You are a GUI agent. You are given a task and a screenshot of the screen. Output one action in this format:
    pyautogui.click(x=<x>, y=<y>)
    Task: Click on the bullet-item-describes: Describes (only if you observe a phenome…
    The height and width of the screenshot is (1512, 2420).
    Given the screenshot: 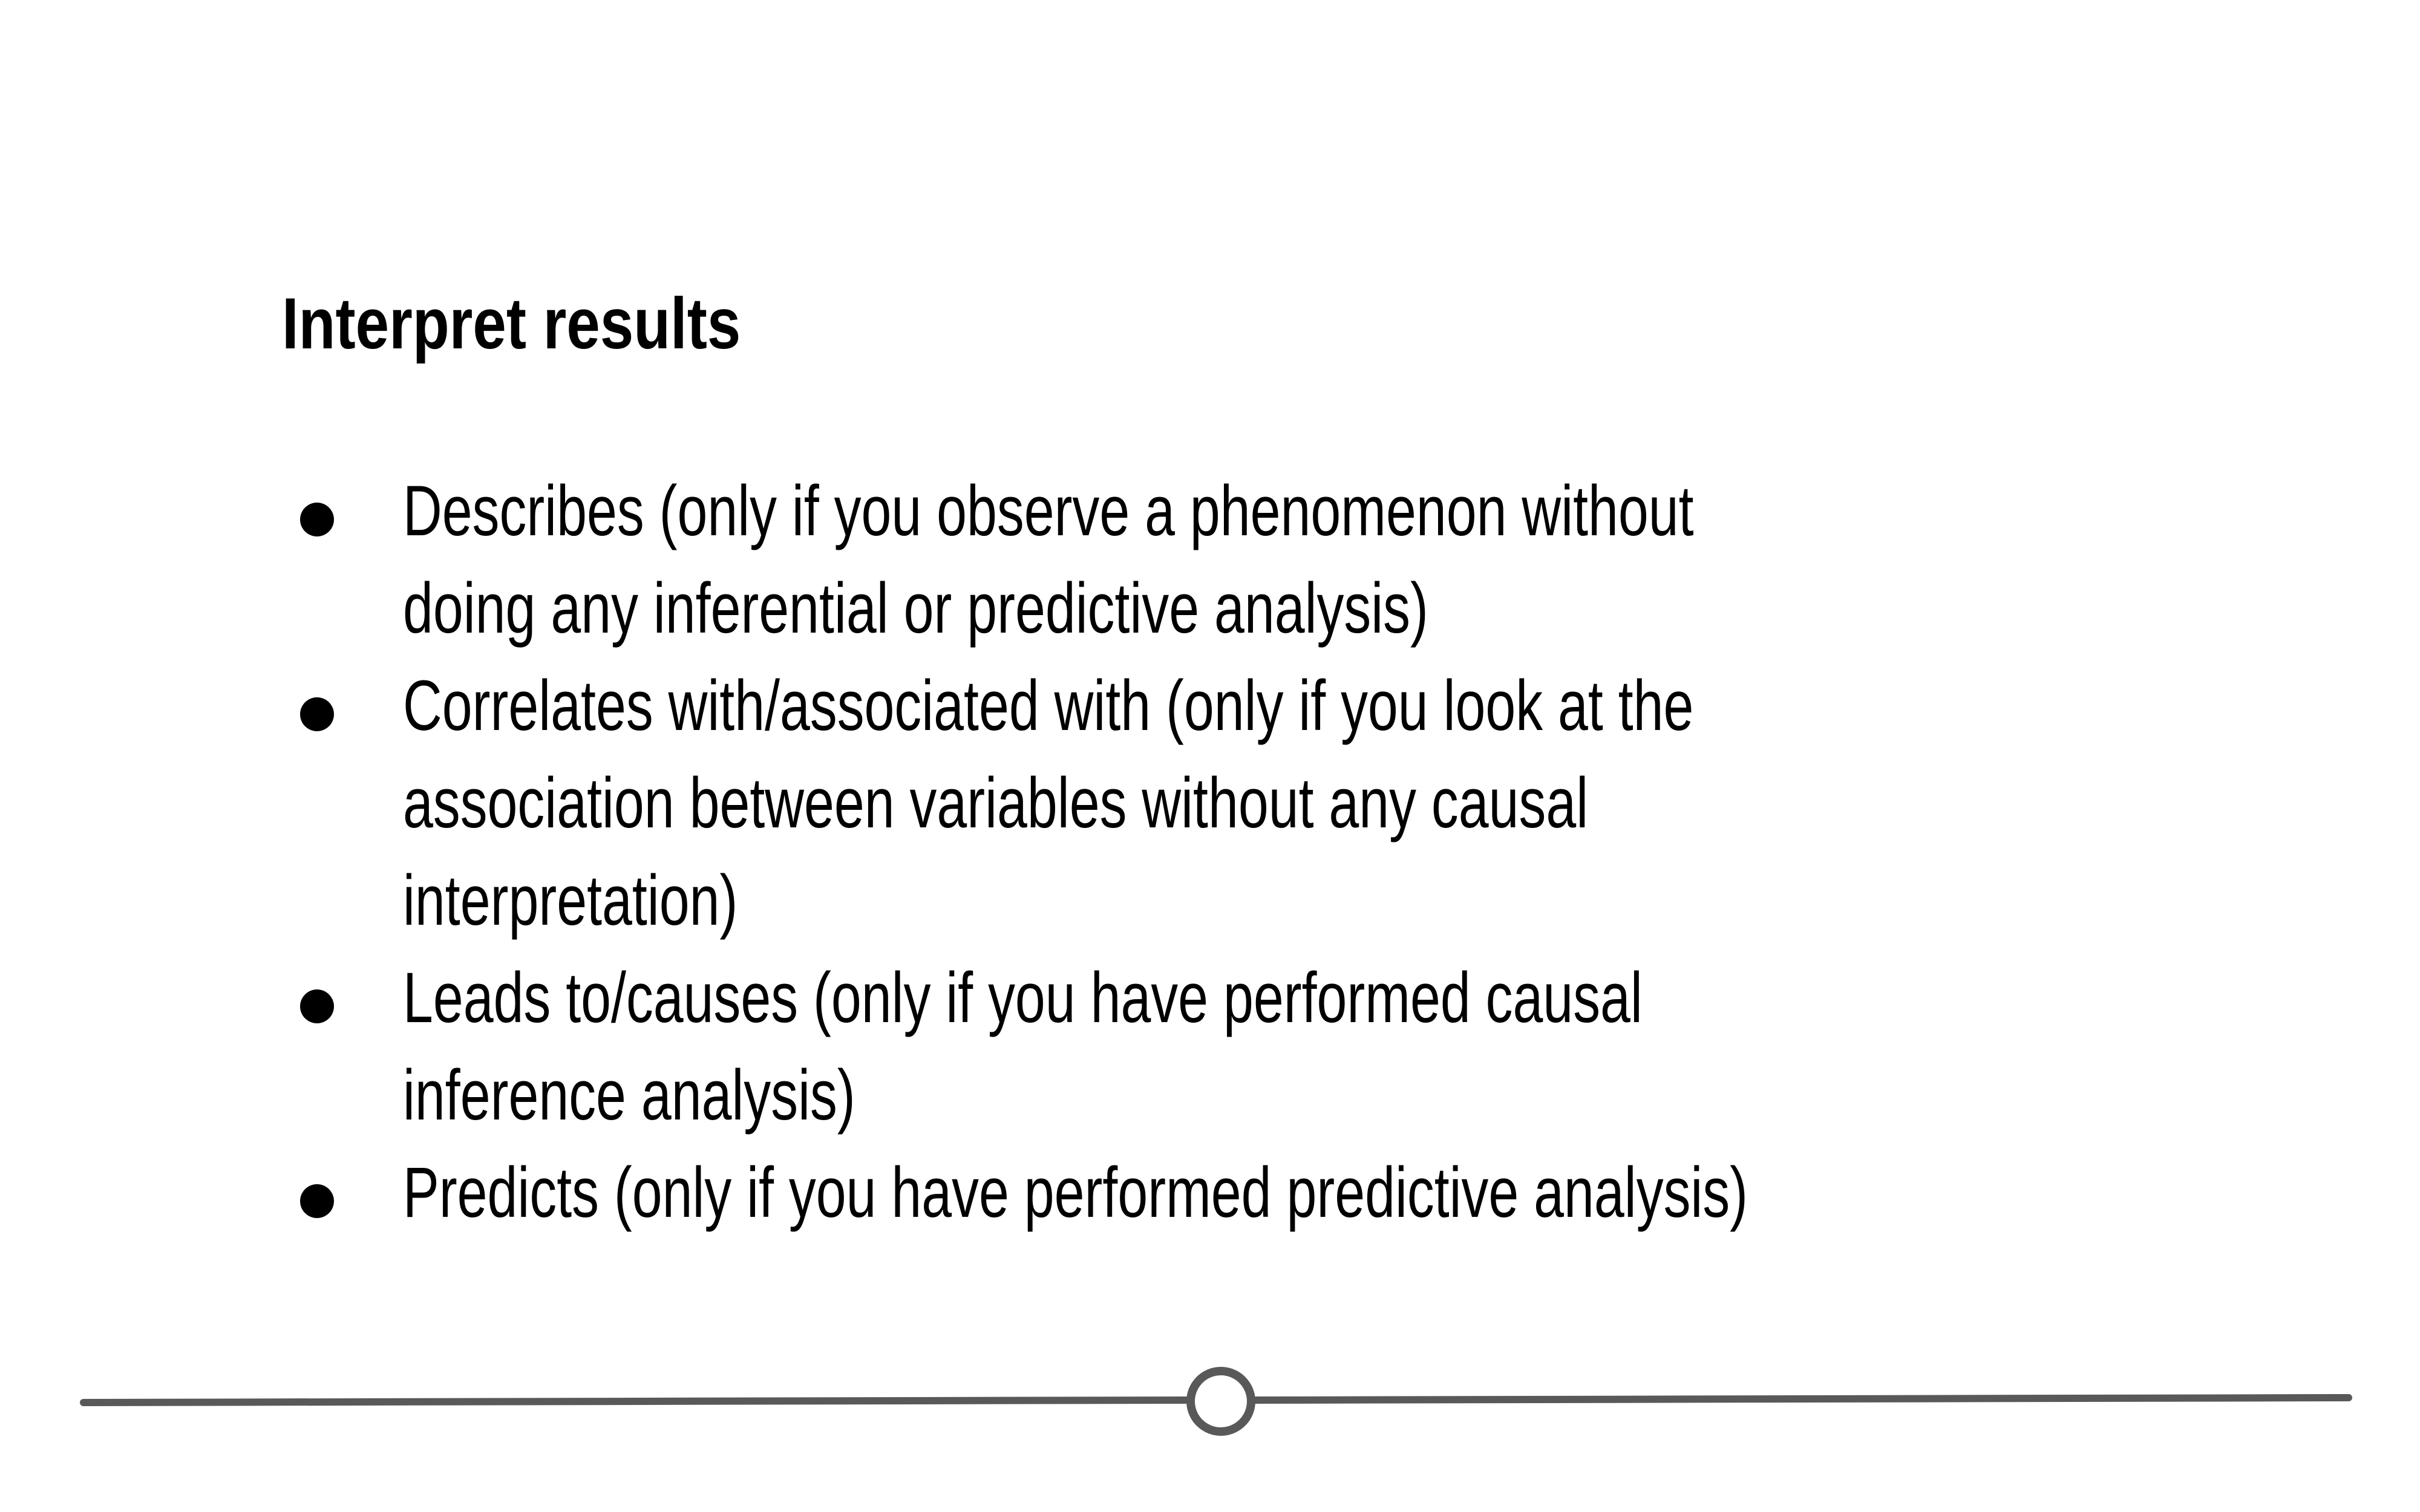 What is the action you would take?
    pyautogui.click(x=1310, y=560)
    